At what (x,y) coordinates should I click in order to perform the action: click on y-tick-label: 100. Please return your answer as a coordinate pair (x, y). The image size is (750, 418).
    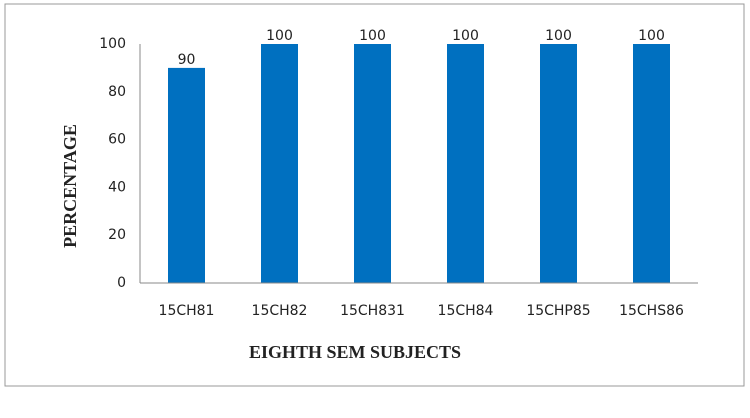
    Looking at the image, I should click on (112, 44).